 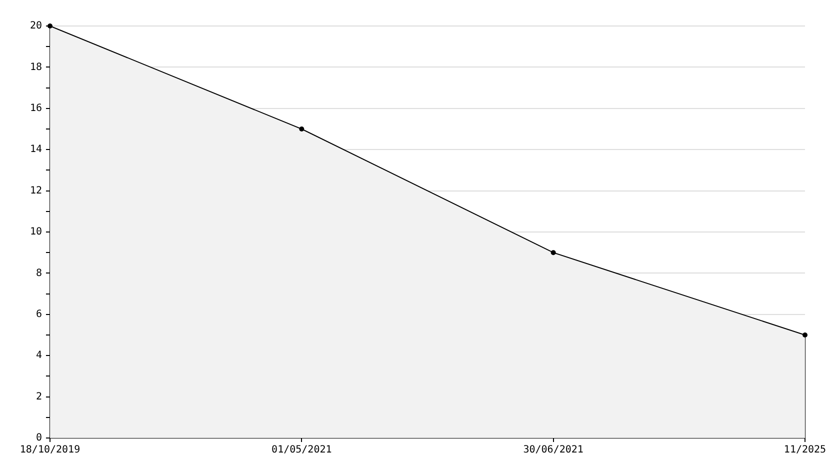 I want to click on x-tick-label: 01/05/2021, so click(x=302, y=450).